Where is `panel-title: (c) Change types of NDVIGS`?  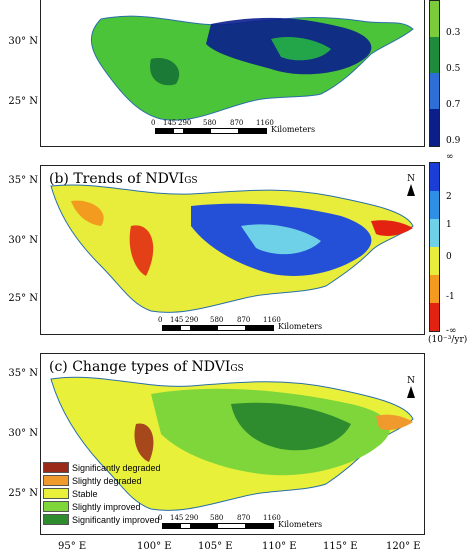 panel-title: (c) Change types of NDVIGS is located at coordinates (146, 367).